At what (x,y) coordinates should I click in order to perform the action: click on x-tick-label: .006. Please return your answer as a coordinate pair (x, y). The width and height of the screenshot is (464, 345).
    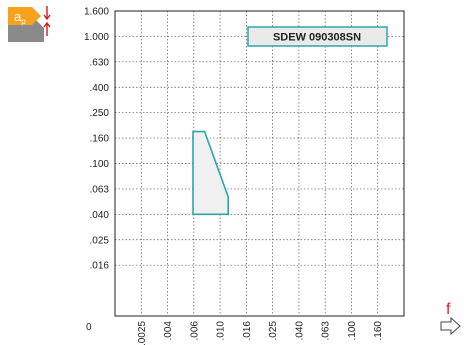
    Looking at the image, I should click on (194, 331).